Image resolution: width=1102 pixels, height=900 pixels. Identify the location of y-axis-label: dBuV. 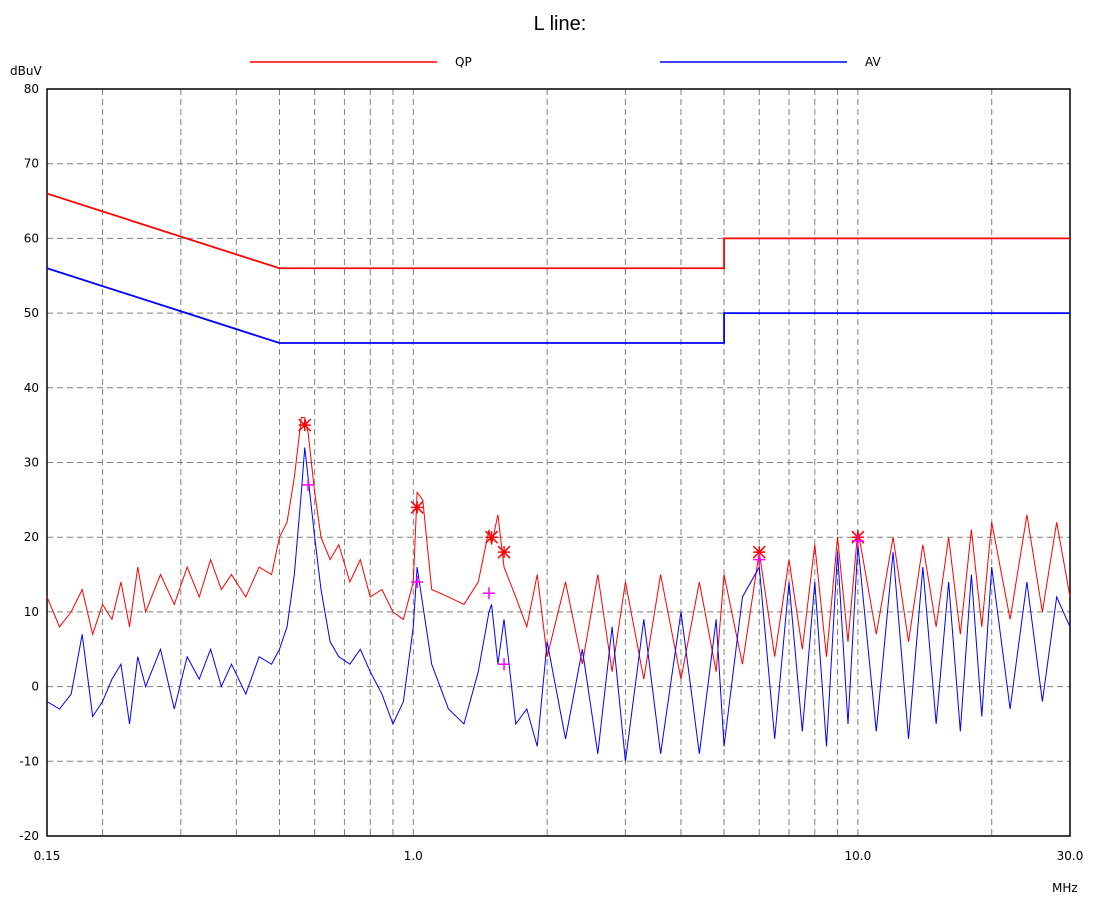
(26, 71).